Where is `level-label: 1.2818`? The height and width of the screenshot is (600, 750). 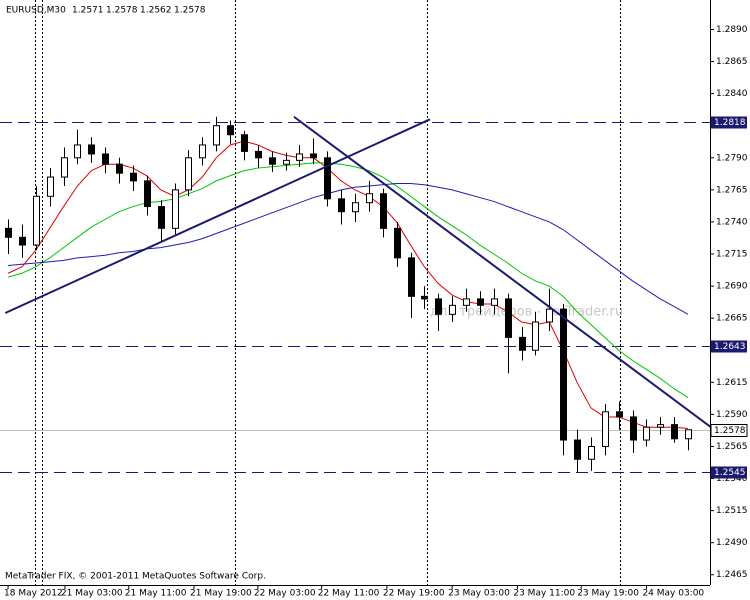
level-label: 1.2818 is located at coordinates (730, 123).